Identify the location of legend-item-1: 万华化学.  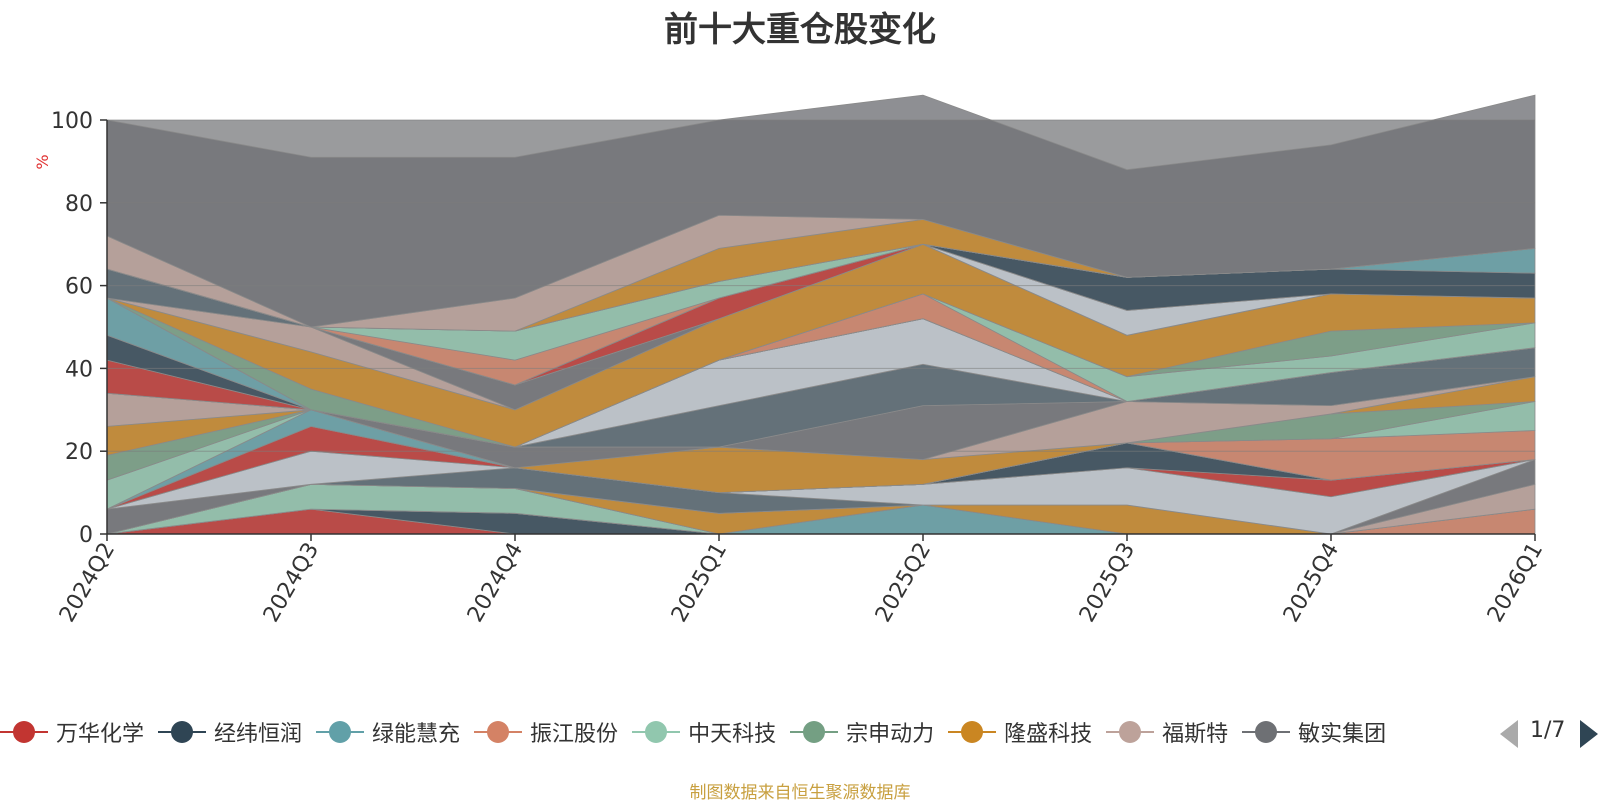
(72, 732).